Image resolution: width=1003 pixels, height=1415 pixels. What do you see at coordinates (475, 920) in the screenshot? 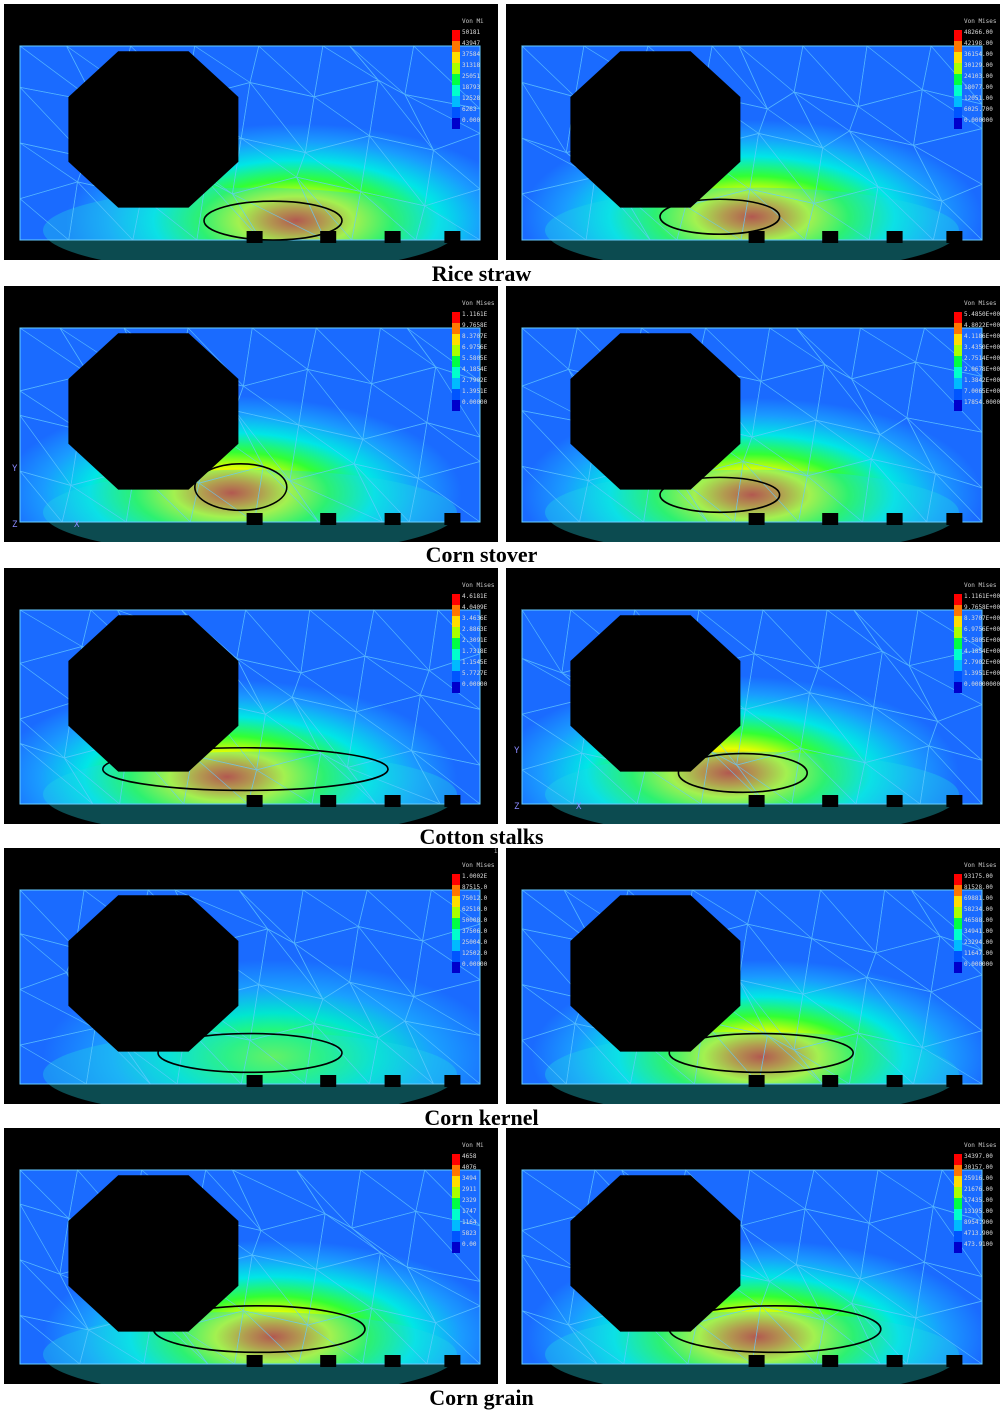
I see `legend-value: 50008.0` at bounding box center [475, 920].